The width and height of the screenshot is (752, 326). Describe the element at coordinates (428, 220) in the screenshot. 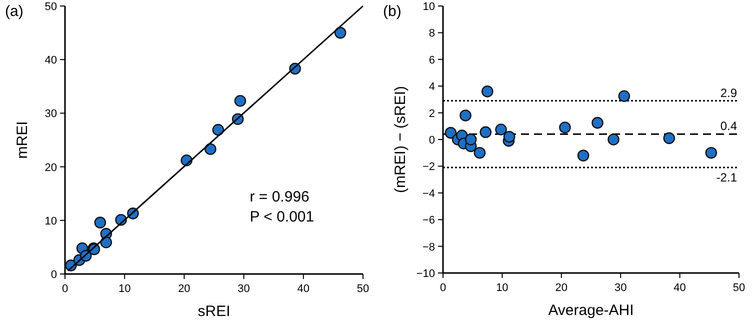

I see `y-tick-label: −6` at that location.